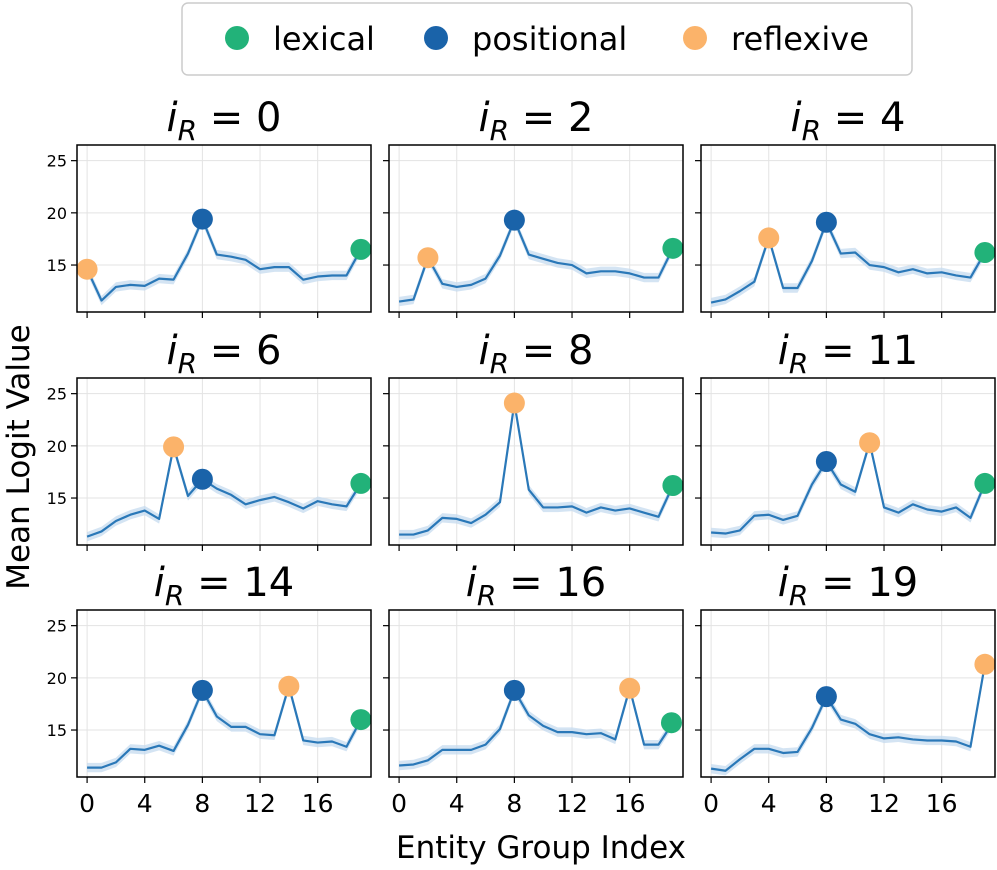 This screenshot has height=870, width=997. What do you see at coordinates (324, 39) in the screenshot?
I see `legend-label-lexical: lexical` at bounding box center [324, 39].